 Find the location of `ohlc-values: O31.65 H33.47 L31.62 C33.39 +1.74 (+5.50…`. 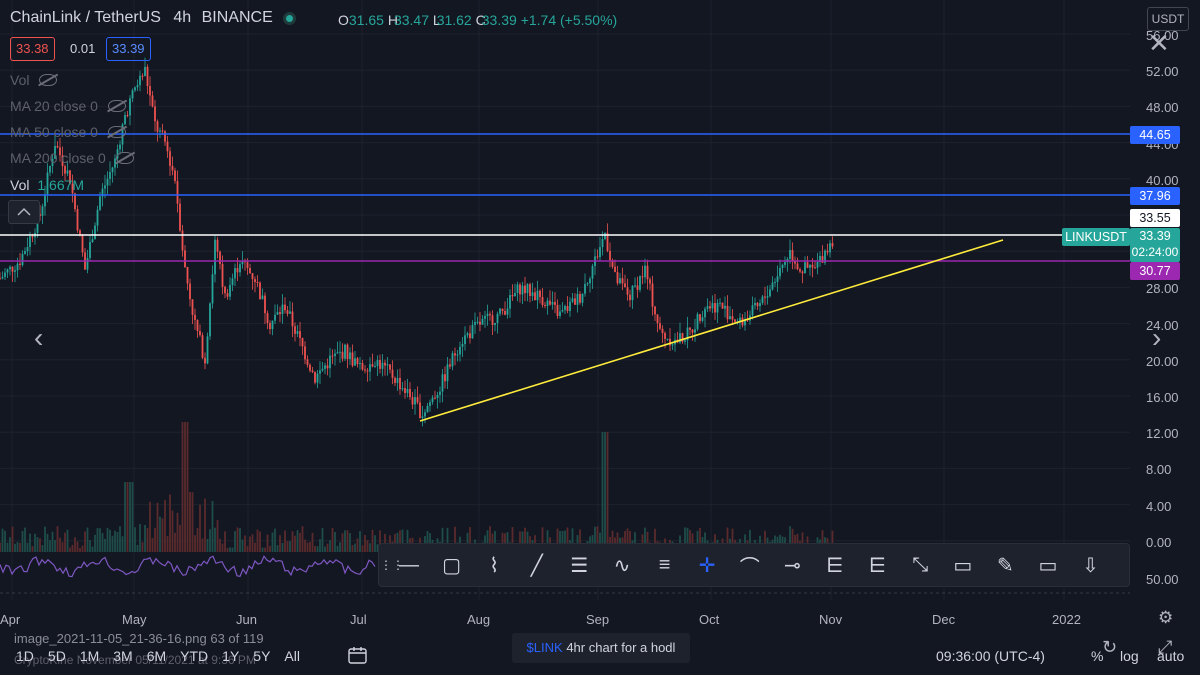

ohlc-values: O31.65 H33.47 L31.62 C33.39 +1.74 (+5.50… is located at coordinates (477, 20).